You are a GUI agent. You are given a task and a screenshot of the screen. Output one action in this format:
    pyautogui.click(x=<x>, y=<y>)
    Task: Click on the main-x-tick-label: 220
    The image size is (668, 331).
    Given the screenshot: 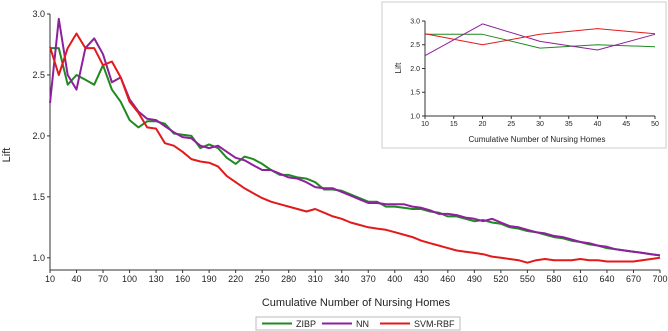 What is the action you would take?
    pyautogui.click(x=235, y=279)
    